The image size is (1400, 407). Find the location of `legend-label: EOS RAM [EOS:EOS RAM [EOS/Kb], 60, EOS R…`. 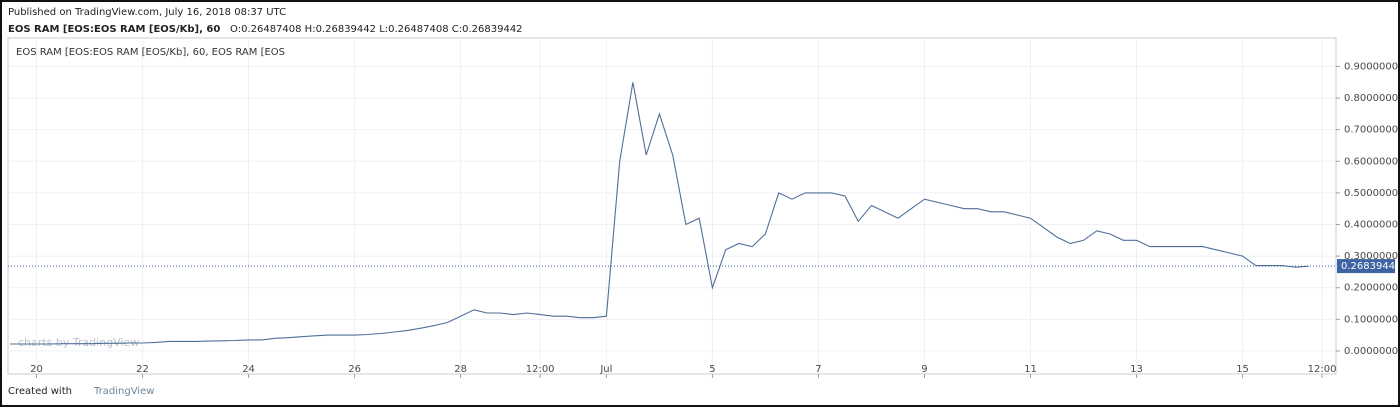

legend-label: EOS RAM [EOS:EOS RAM [EOS/Kb], 60, EOS R… is located at coordinates (150, 52).